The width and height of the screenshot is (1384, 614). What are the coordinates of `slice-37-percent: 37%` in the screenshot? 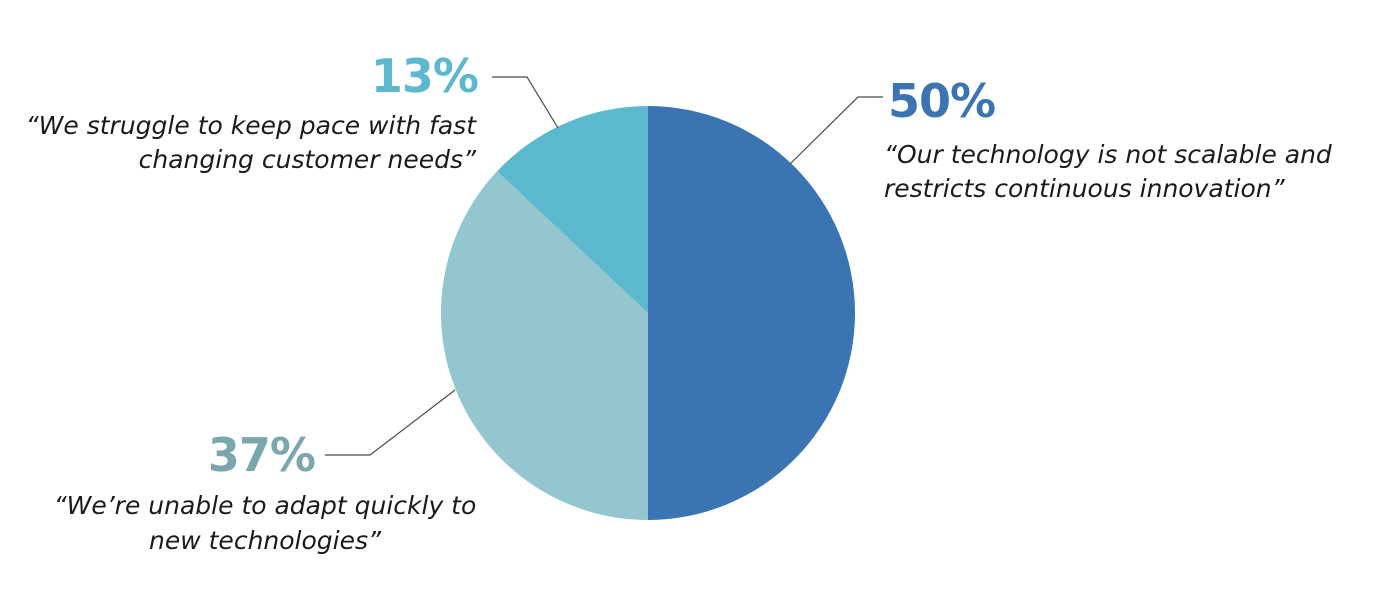 It's located at (261, 455).